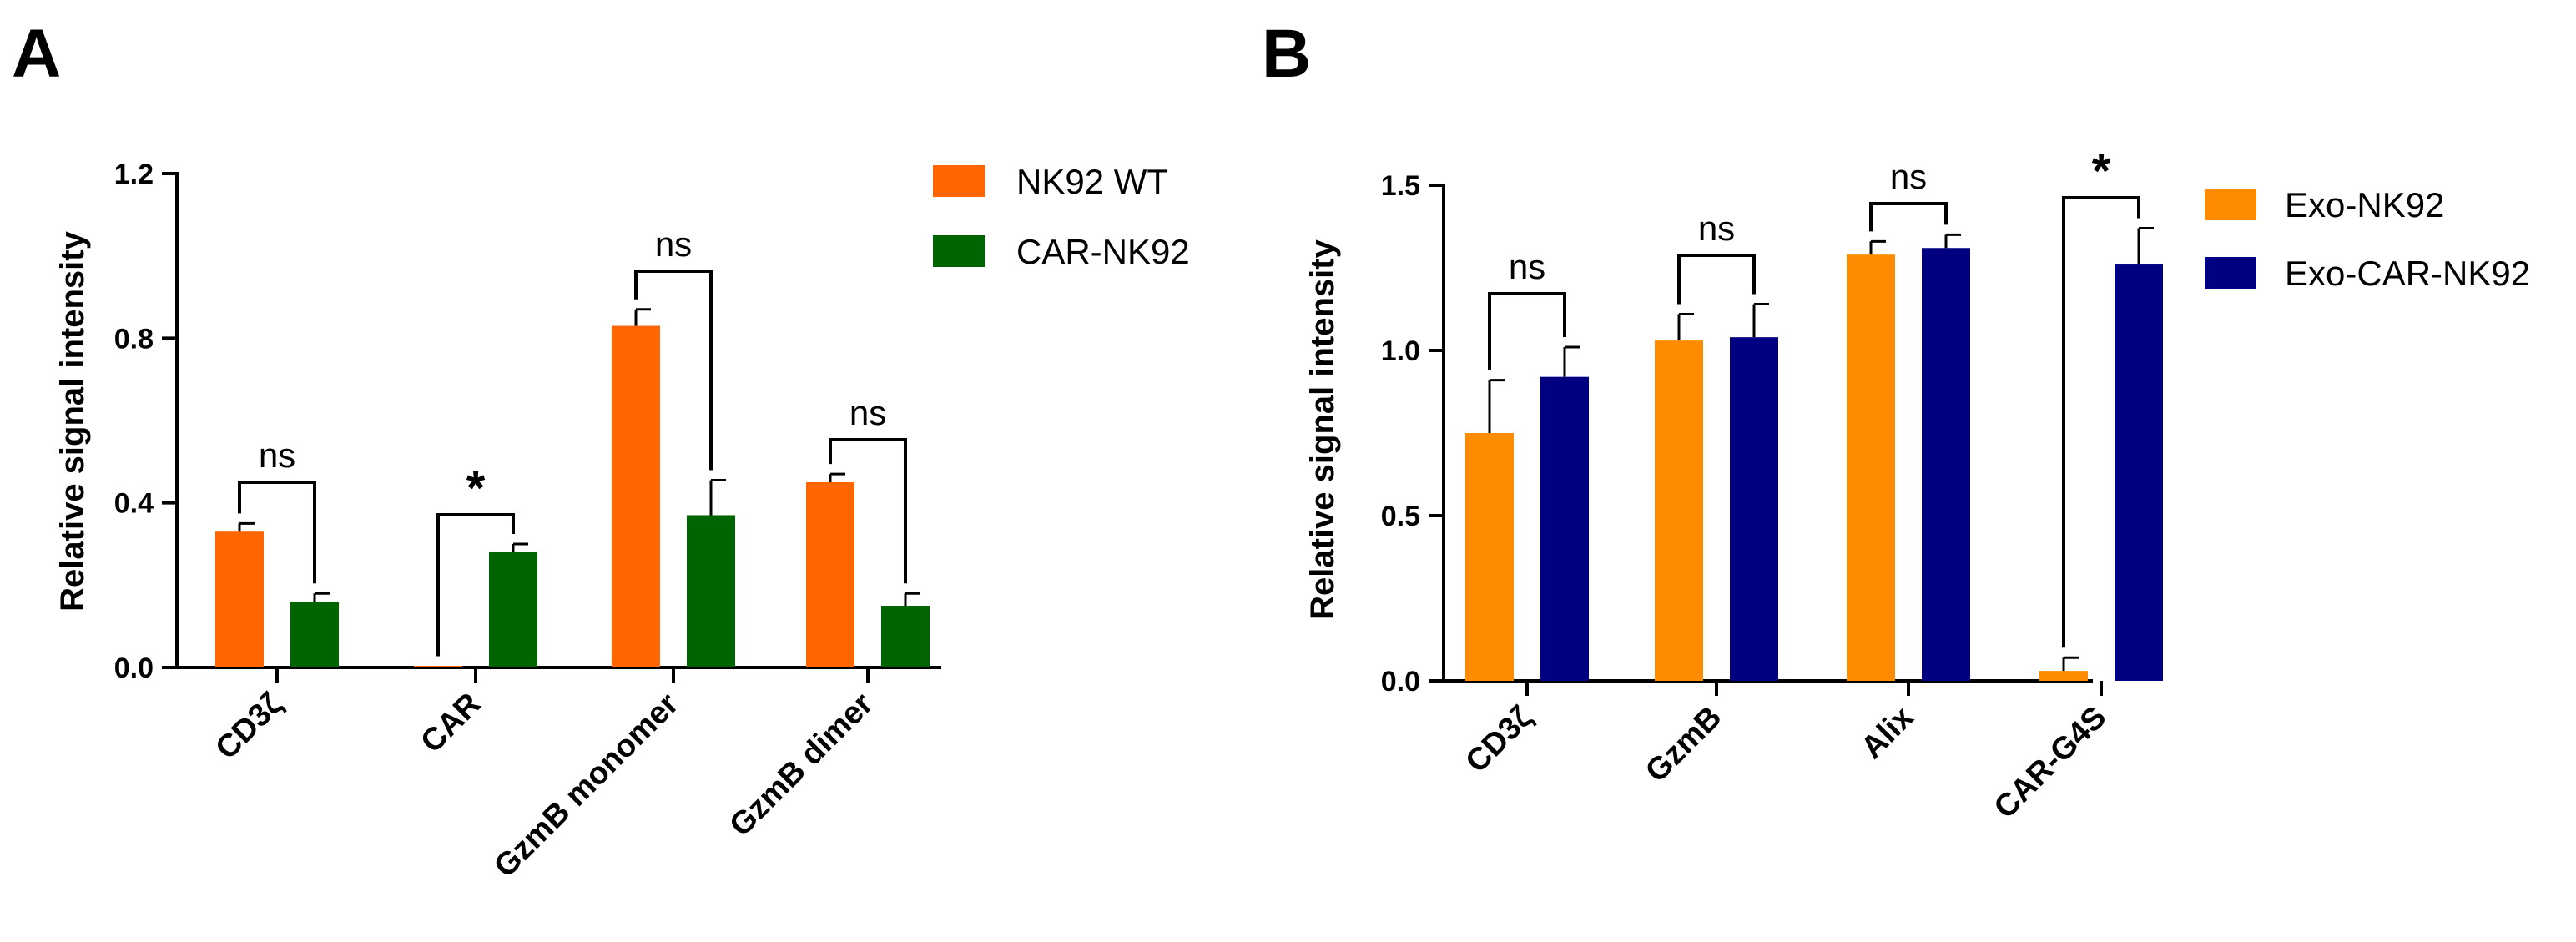  I want to click on x-tick-label: CAR-G4S, so click(2051, 763).